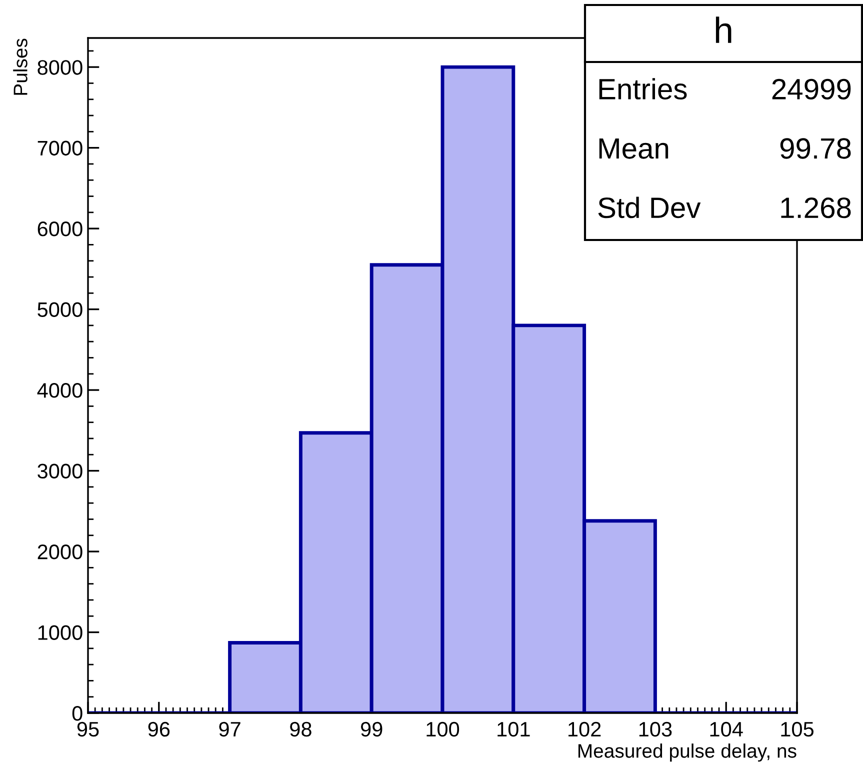 The height and width of the screenshot is (775, 863). Describe the element at coordinates (60, 310) in the screenshot. I see `y-tick-label: 5000` at that location.